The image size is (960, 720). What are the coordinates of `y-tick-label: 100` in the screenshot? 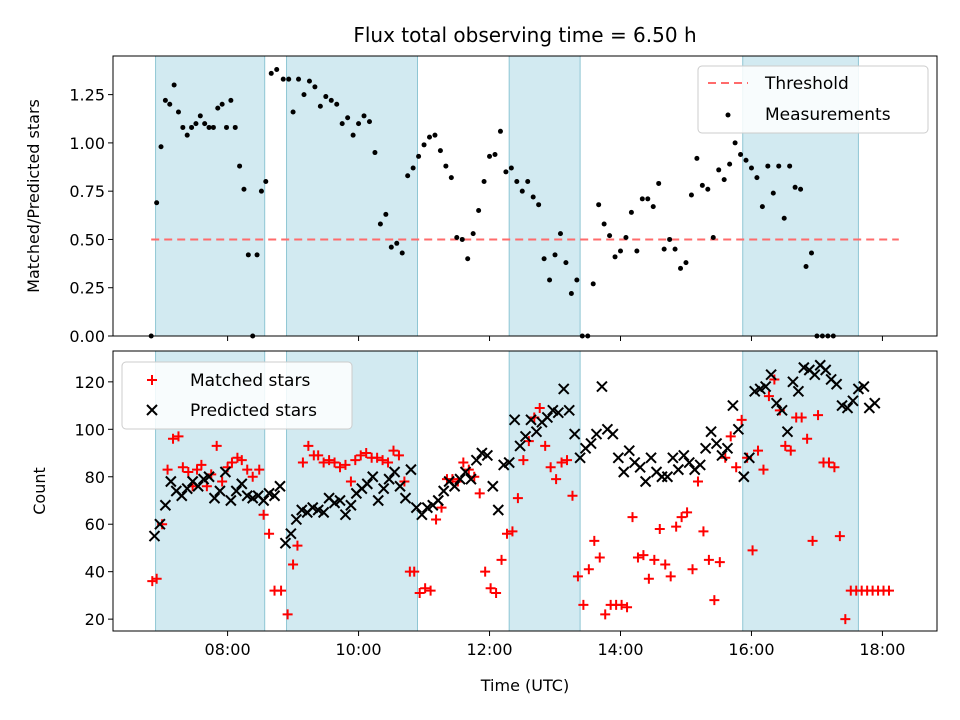 It's located at (89, 429).